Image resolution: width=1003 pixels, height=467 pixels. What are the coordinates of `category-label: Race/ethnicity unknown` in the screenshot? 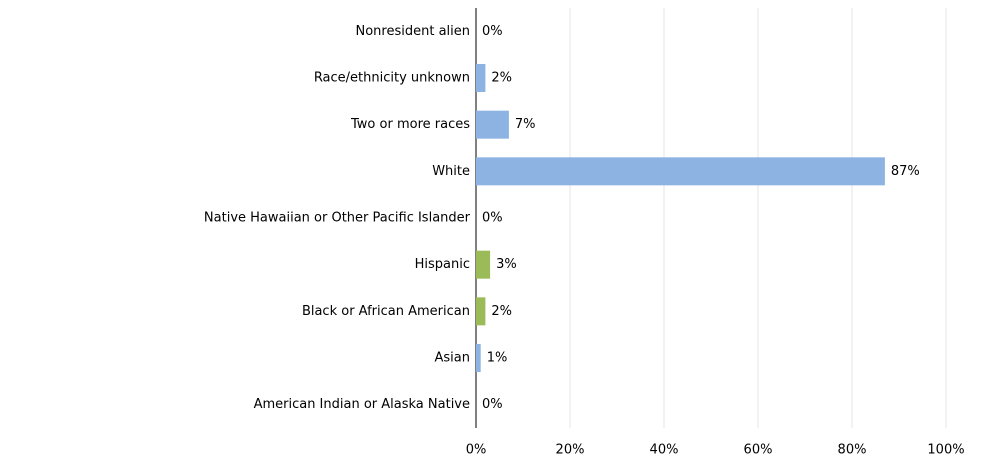 It's located at (392, 78).